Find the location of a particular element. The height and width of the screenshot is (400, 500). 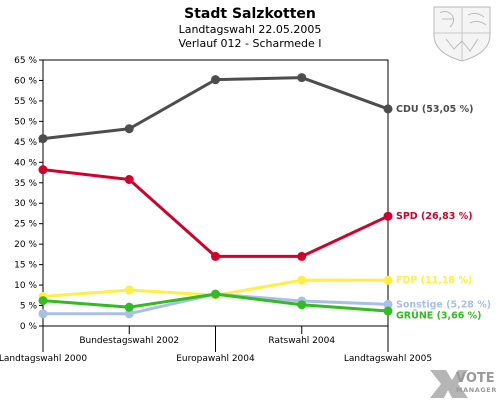

y-tick-label: 65 % is located at coordinates (25, 61).